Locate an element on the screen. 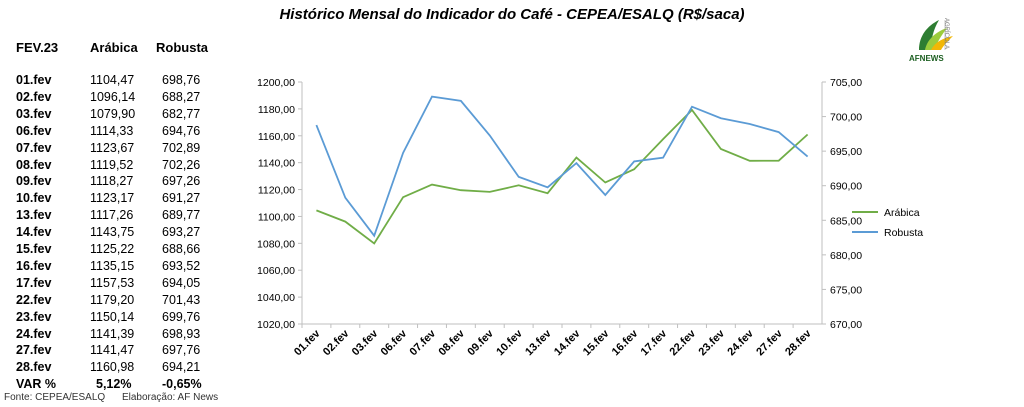 The height and width of the screenshot is (407, 1024). legend-label: Robusta is located at coordinates (903, 233).